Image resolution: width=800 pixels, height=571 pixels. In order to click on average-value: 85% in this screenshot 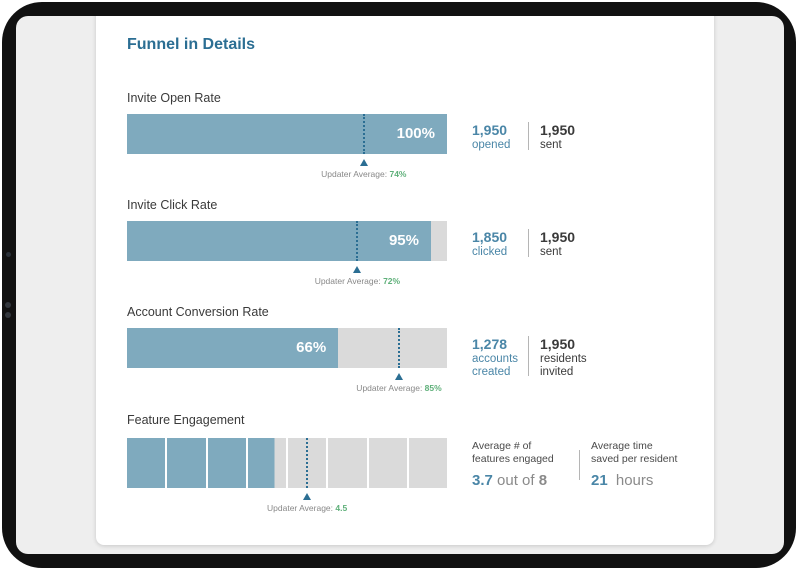, I will do `click(433, 388)`.